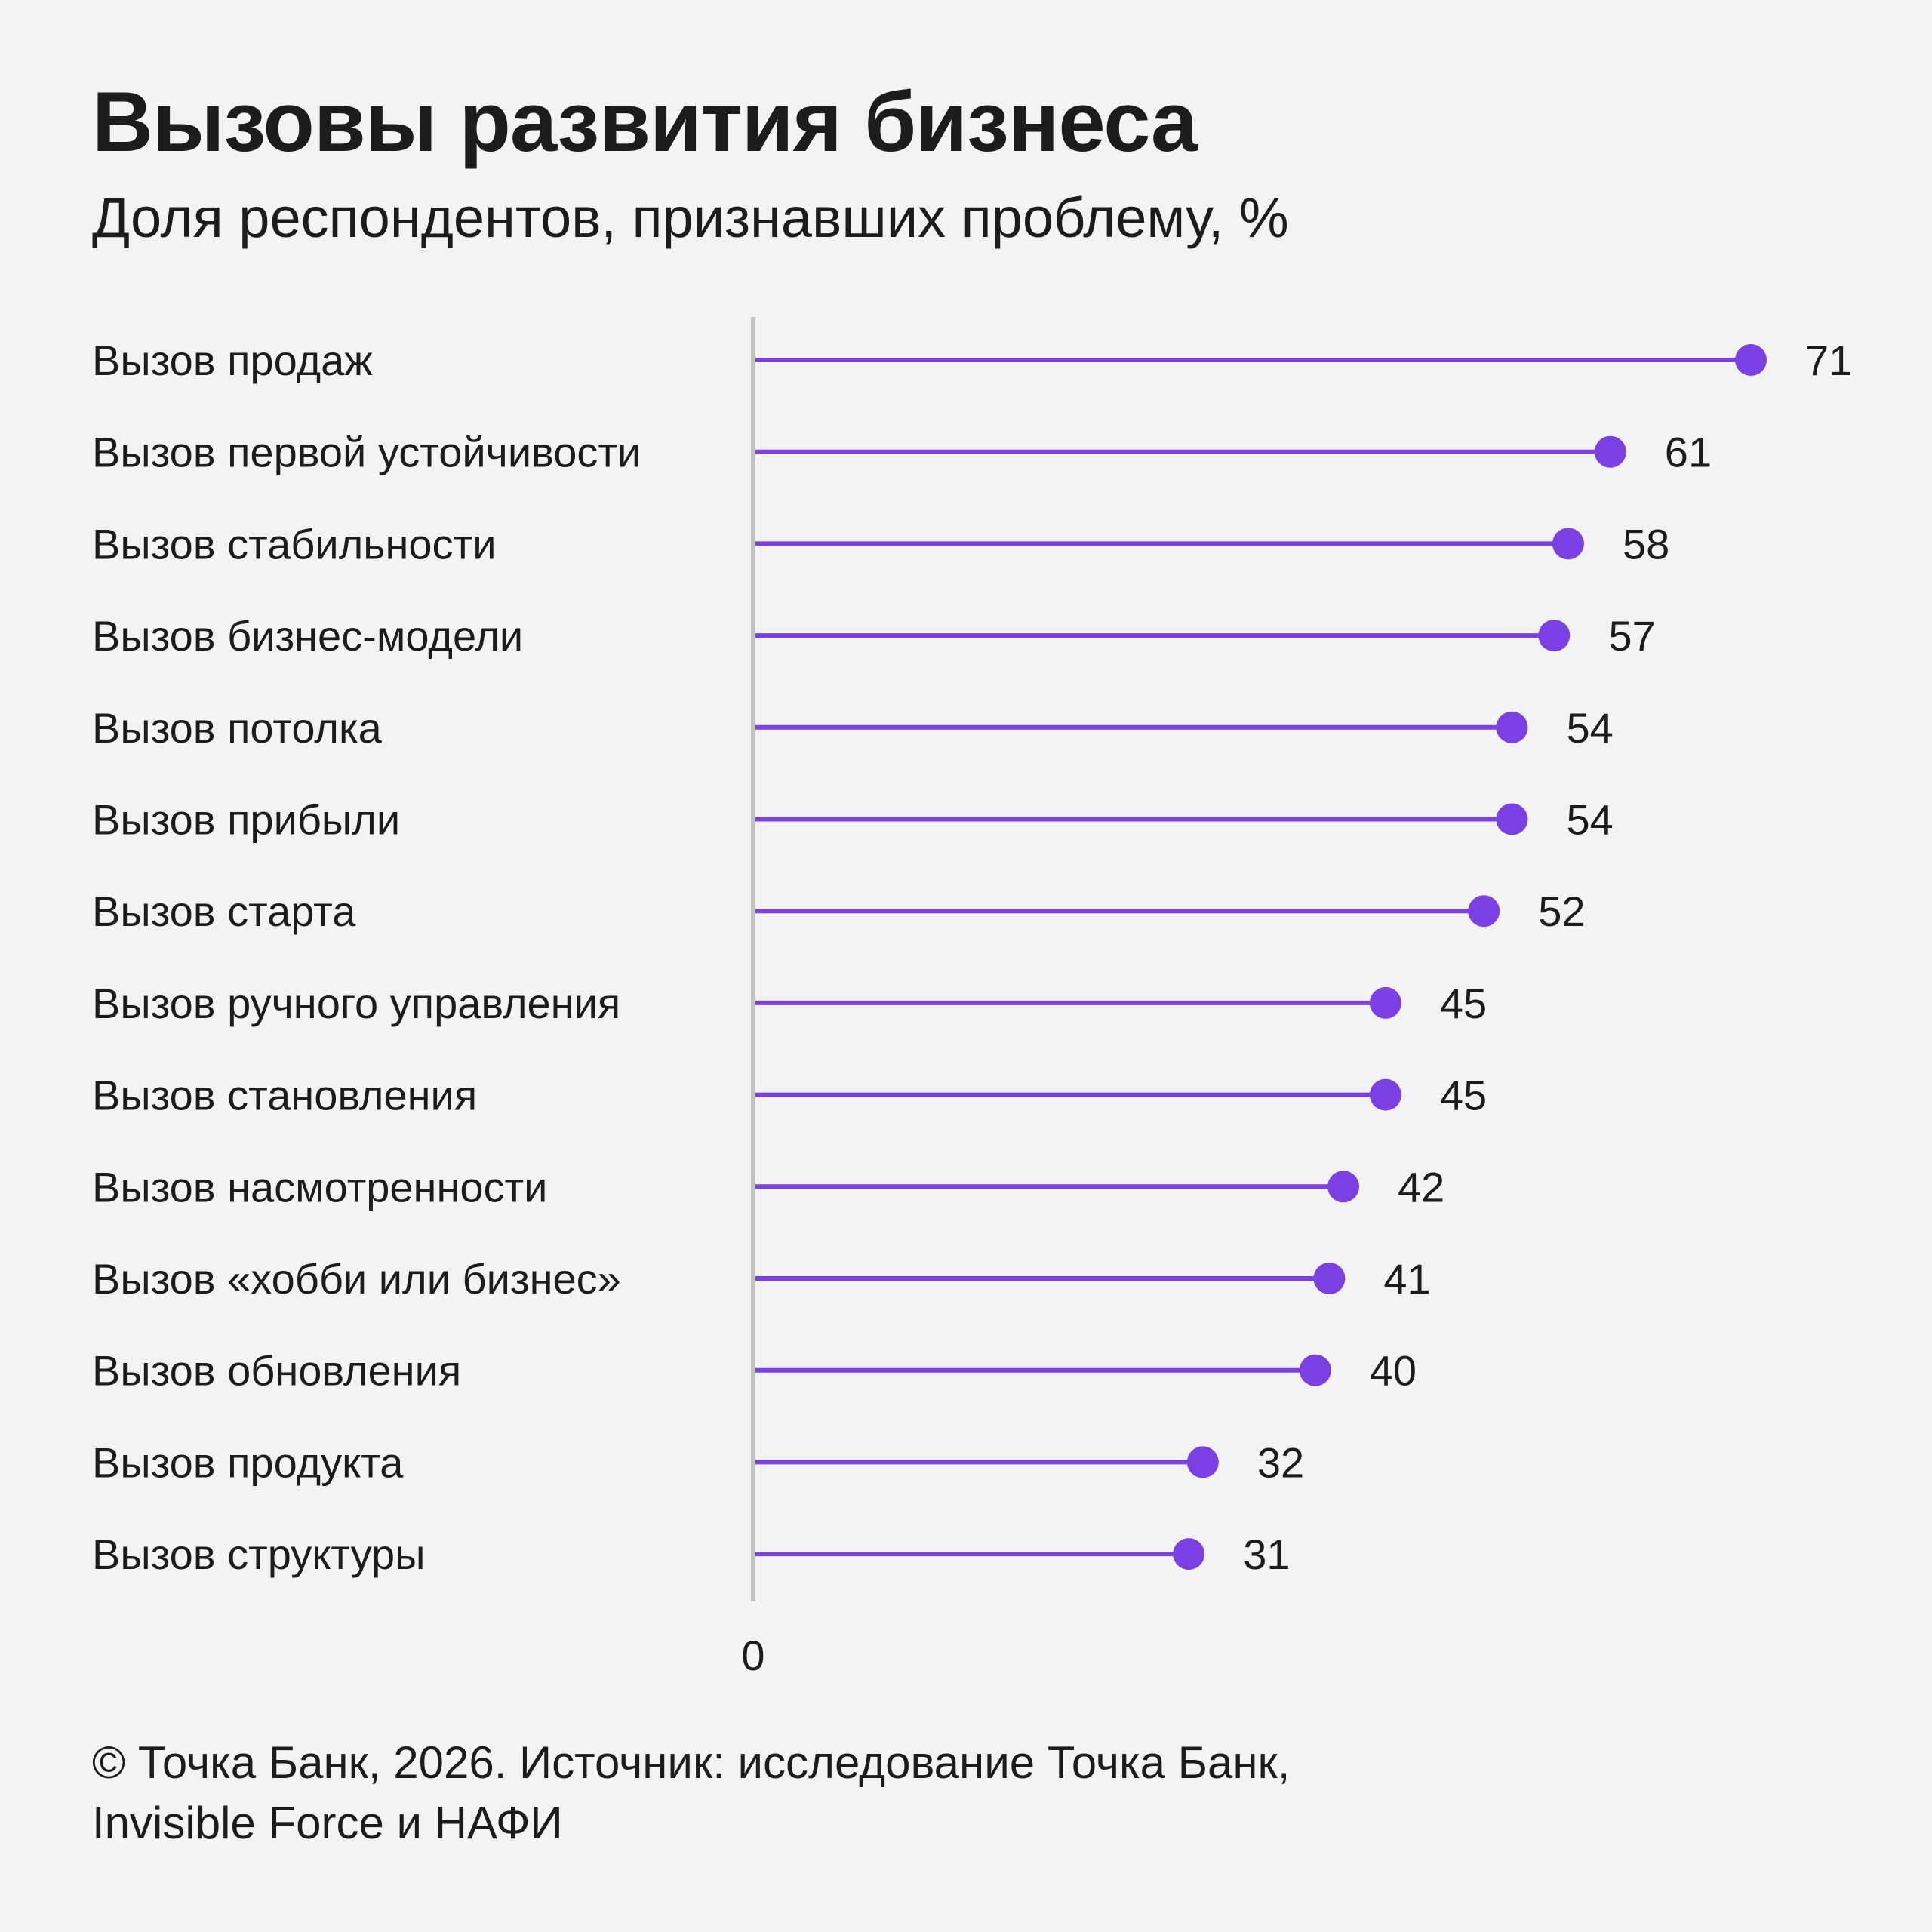  Describe the element at coordinates (294, 544) in the screenshot. I see `category-label: Вызов стабильности` at that location.